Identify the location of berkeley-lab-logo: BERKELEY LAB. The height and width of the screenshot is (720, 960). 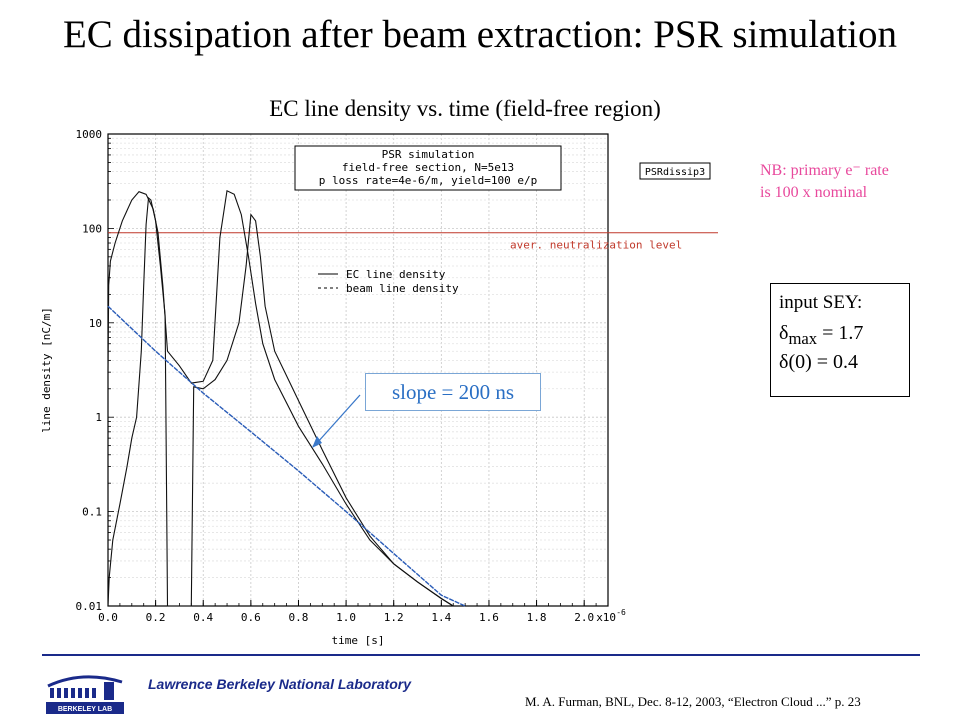
(85, 694).